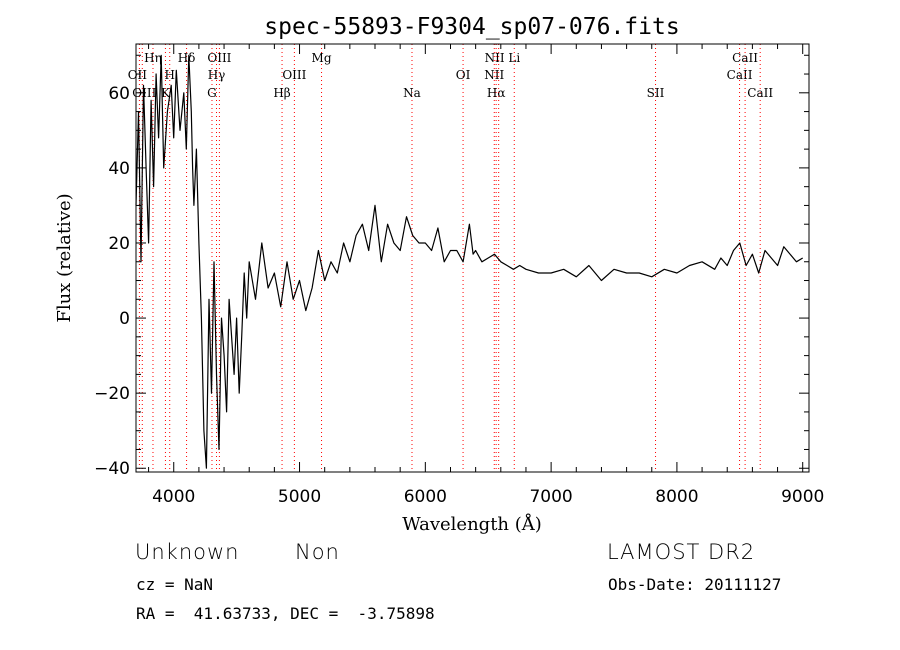 This screenshot has width=900, height=650. What do you see at coordinates (281, 93) in the screenshot?
I see `line-marker-label: Hβ` at bounding box center [281, 93].